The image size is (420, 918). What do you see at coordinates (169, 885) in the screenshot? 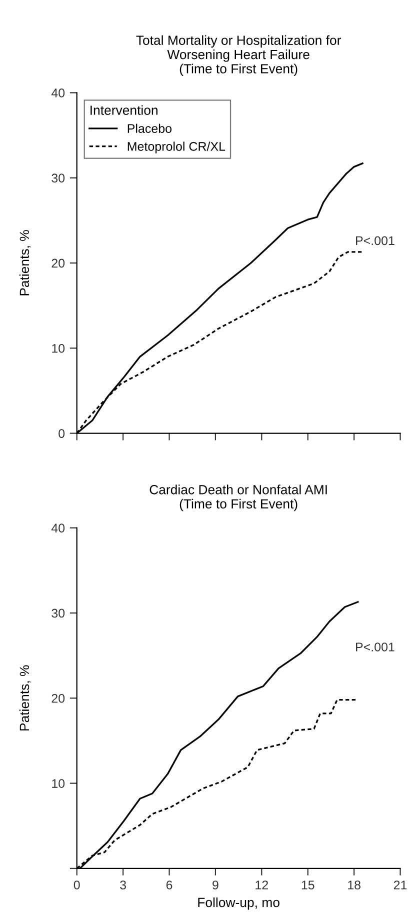
I see `x-tick-label: 6` at bounding box center [169, 885].